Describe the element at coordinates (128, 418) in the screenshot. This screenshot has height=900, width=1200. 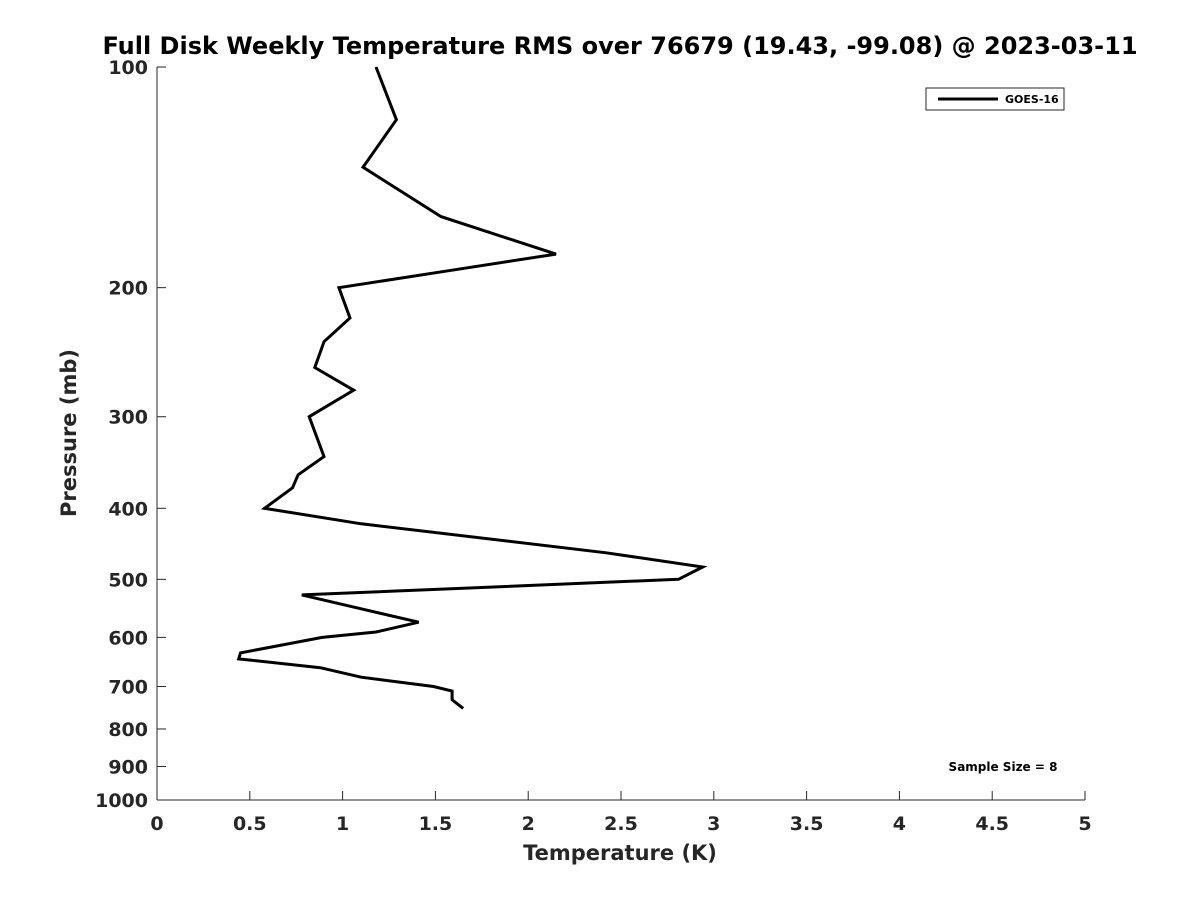
I see `y-tick-label: 300` at that location.